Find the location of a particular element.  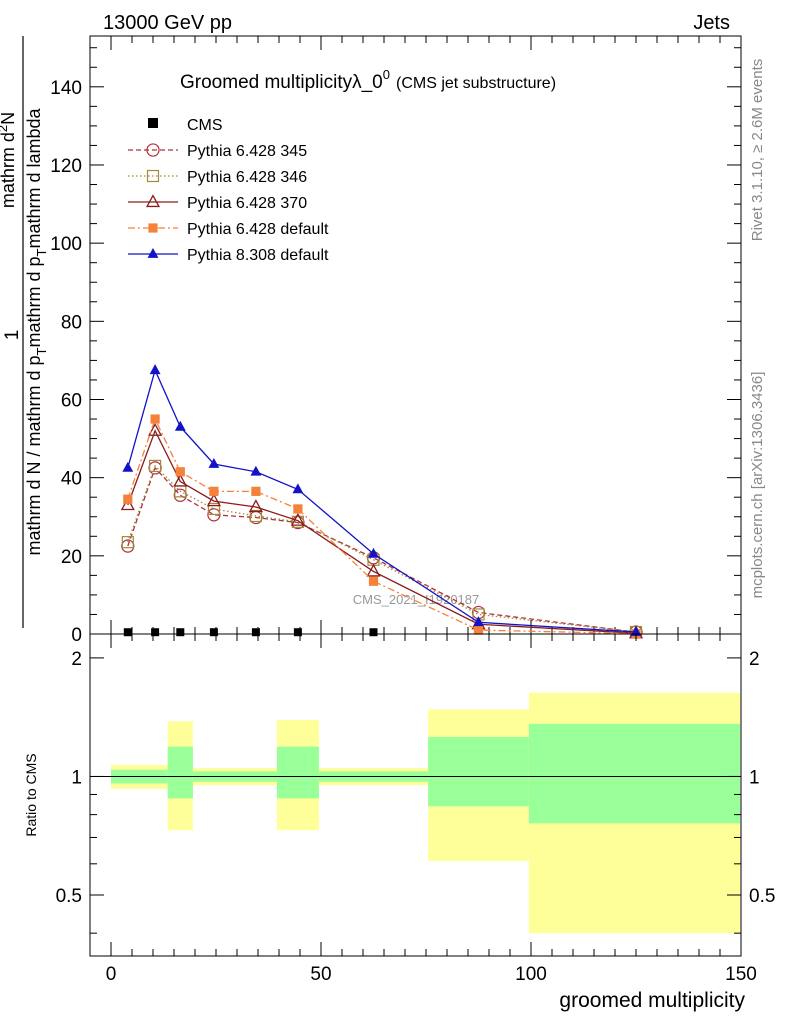

series-line-p346 is located at coordinates (382, 548).